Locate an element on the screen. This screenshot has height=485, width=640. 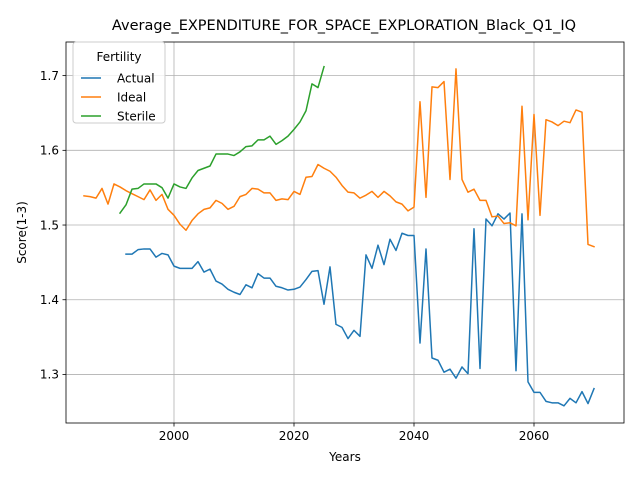
legend-label-ideal: Ideal is located at coordinates (131, 97).